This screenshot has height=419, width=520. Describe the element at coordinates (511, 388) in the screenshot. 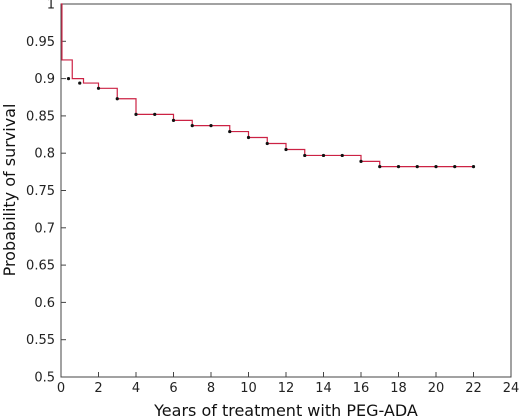

I see `x-tick-label: 24` at that location.